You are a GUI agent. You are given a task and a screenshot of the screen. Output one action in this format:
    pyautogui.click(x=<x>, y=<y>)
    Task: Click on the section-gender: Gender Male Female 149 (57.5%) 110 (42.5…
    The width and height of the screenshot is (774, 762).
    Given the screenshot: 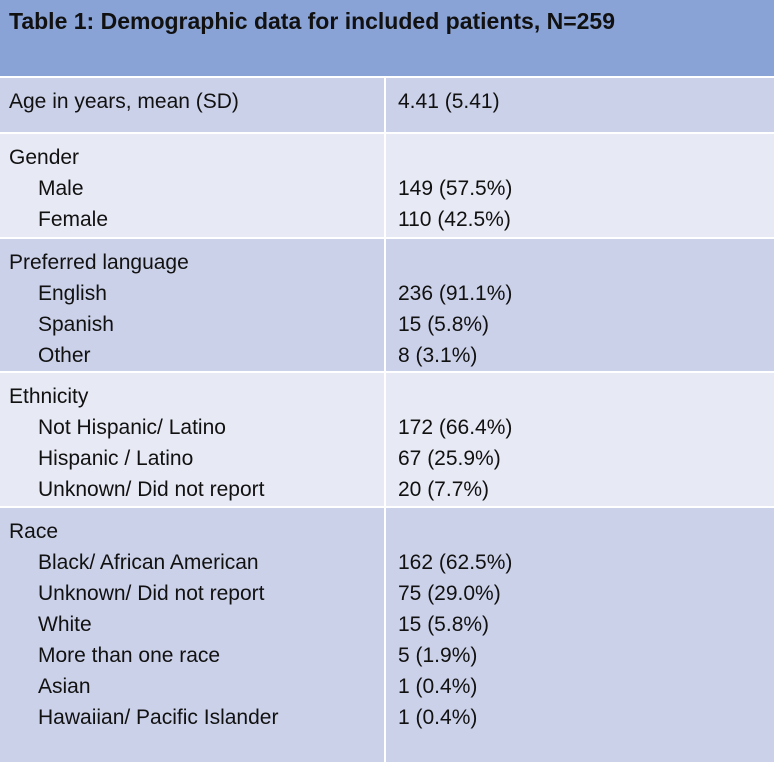 What is the action you would take?
    pyautogui.click(x=387, y=186)
    